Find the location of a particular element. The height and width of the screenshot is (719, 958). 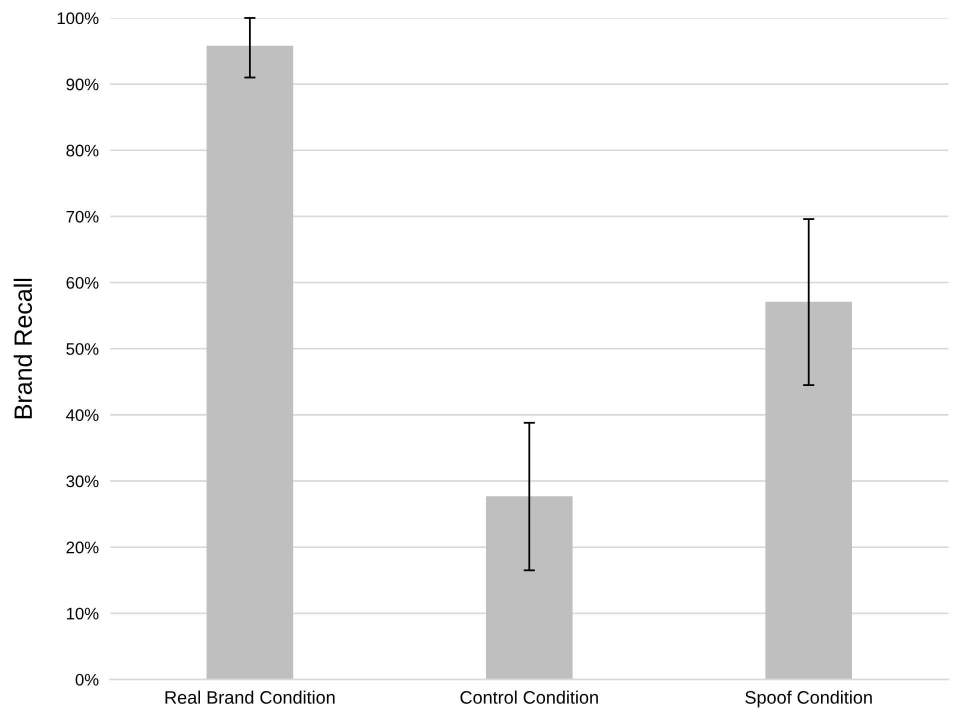

x-tick-label: Real Brand Condition is located at coordinates (250, 697).